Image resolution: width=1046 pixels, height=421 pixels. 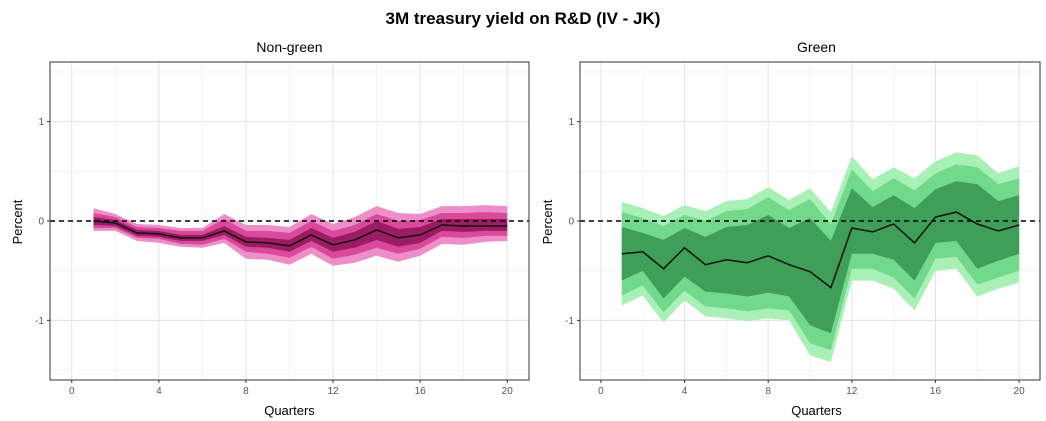 I want to click on x-axis-label-non-green: Quarters, so click(x=289, y=410).